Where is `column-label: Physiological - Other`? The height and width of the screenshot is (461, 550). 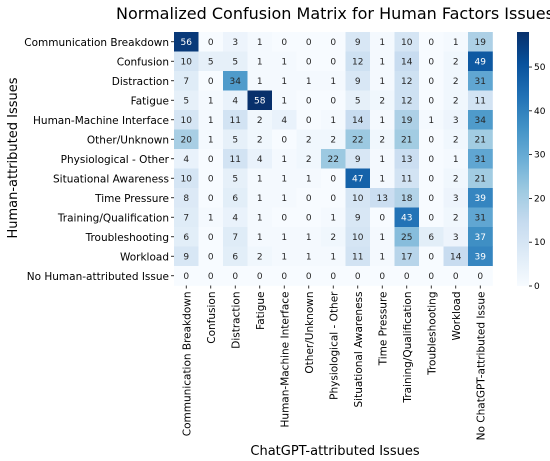 column-label: Physiological - Other is located at coordinates (334, 345).